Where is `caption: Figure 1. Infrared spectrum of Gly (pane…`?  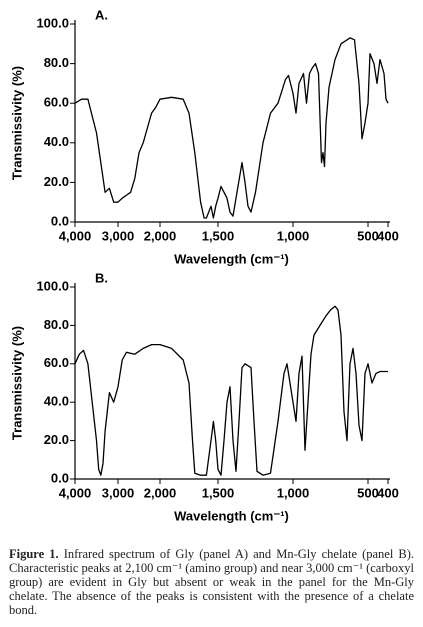 caption: Figure 1. Infrared spectrum of Gly (pane… is located at coordinates (211, 582).